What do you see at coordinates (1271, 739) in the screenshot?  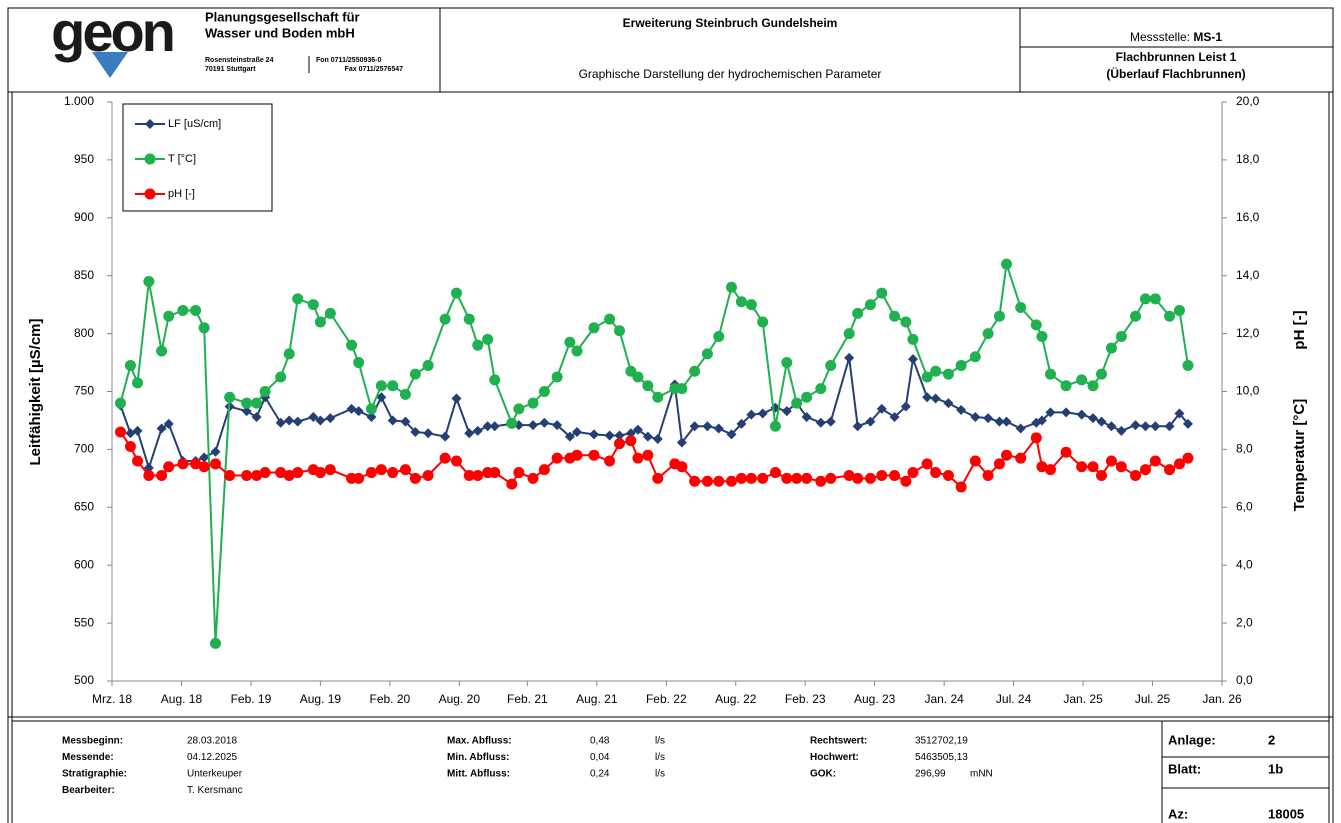 I see `sheet-value: 2` at bounding box center [1271, 739].